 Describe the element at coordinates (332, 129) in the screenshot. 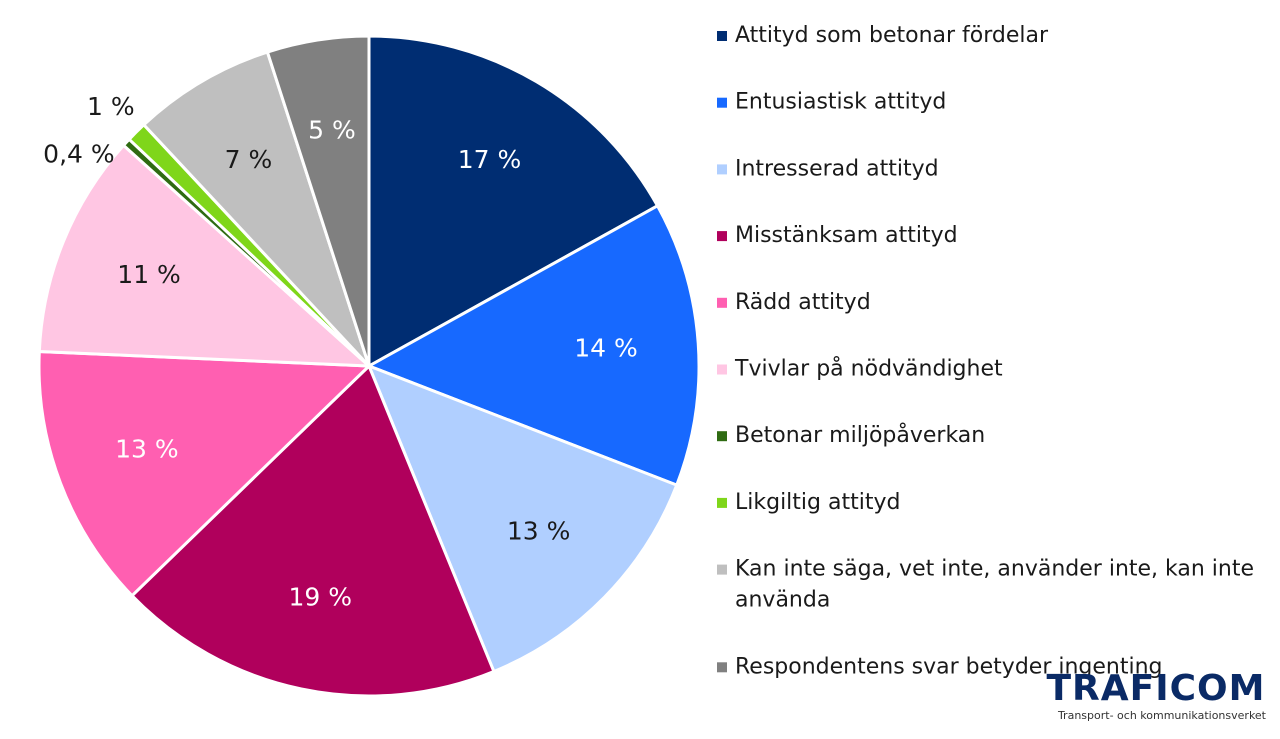

I see `data-label: 5 %` at that location.